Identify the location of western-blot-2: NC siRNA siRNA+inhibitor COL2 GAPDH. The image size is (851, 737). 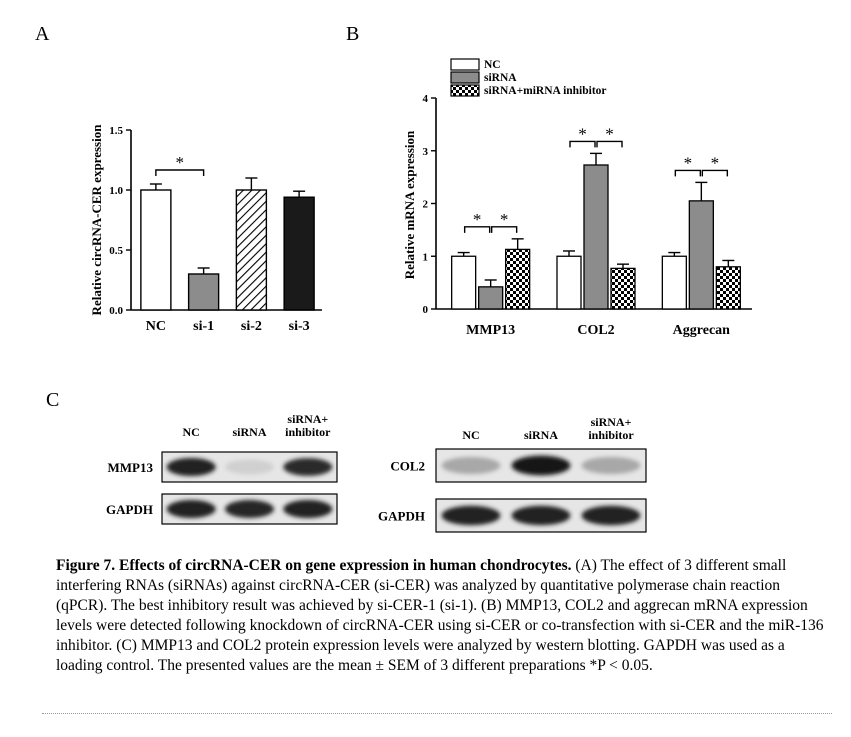
(512, 474).